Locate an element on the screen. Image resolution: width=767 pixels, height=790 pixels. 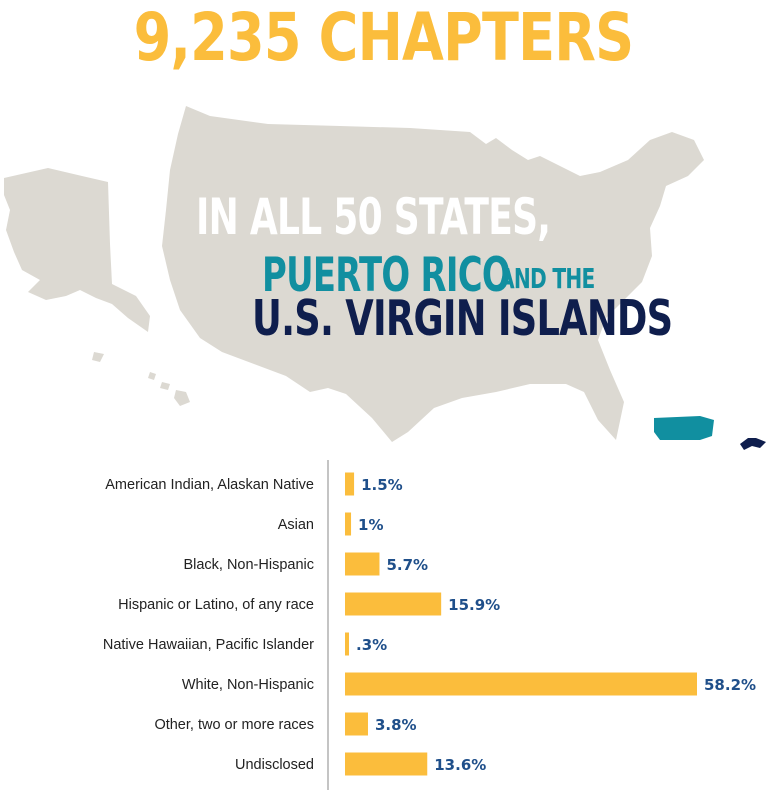
alaska-shape is located at coordinates (77, 250).